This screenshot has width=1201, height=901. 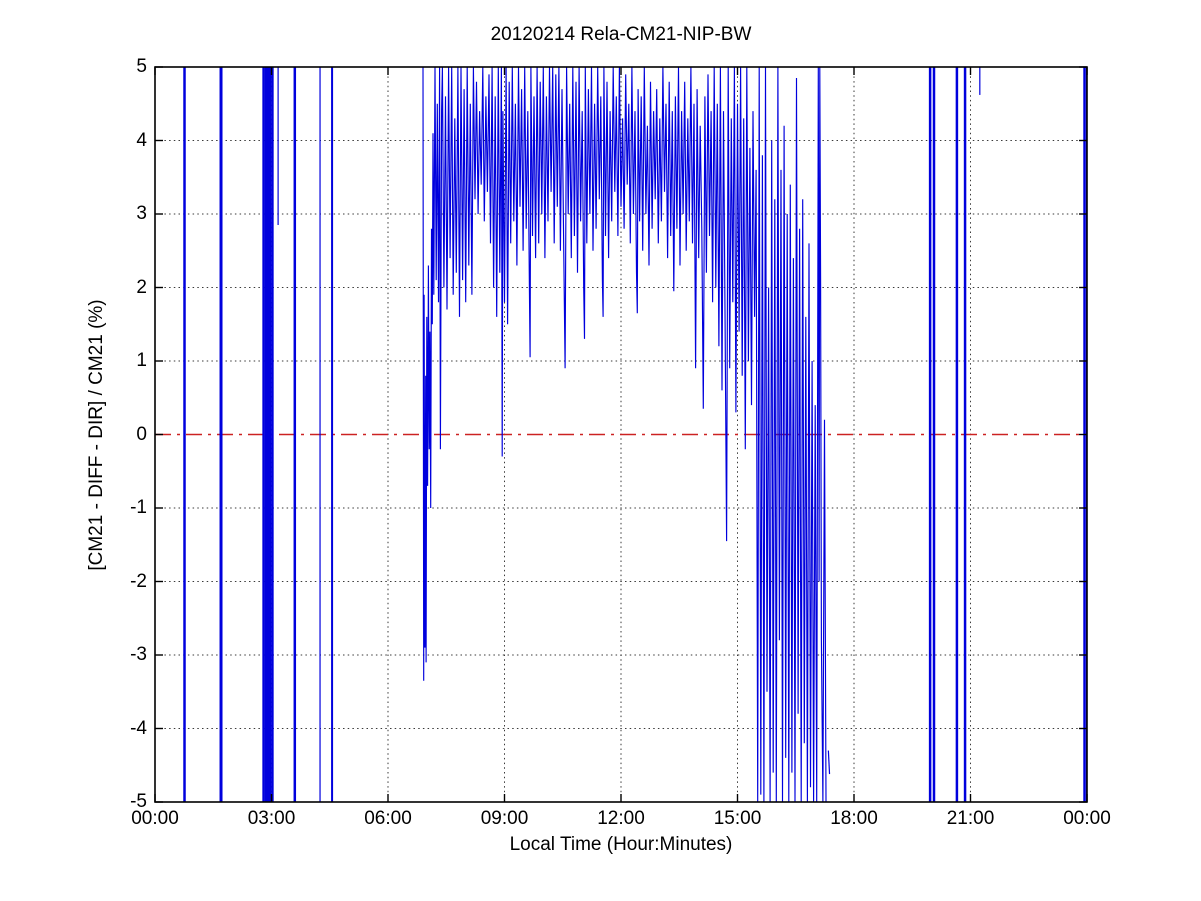 What do you see at coordinates (854, 818) in the screenshot?
I see `x-tick-label: 18:00` at bounding box center [854, 818].